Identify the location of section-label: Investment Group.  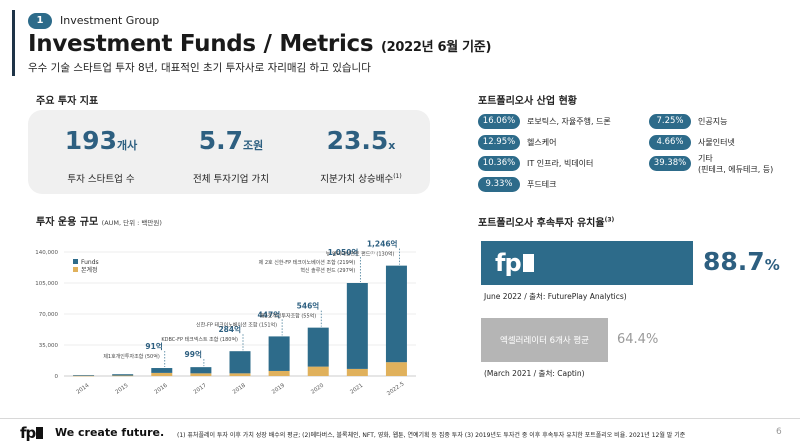
(110, 20).